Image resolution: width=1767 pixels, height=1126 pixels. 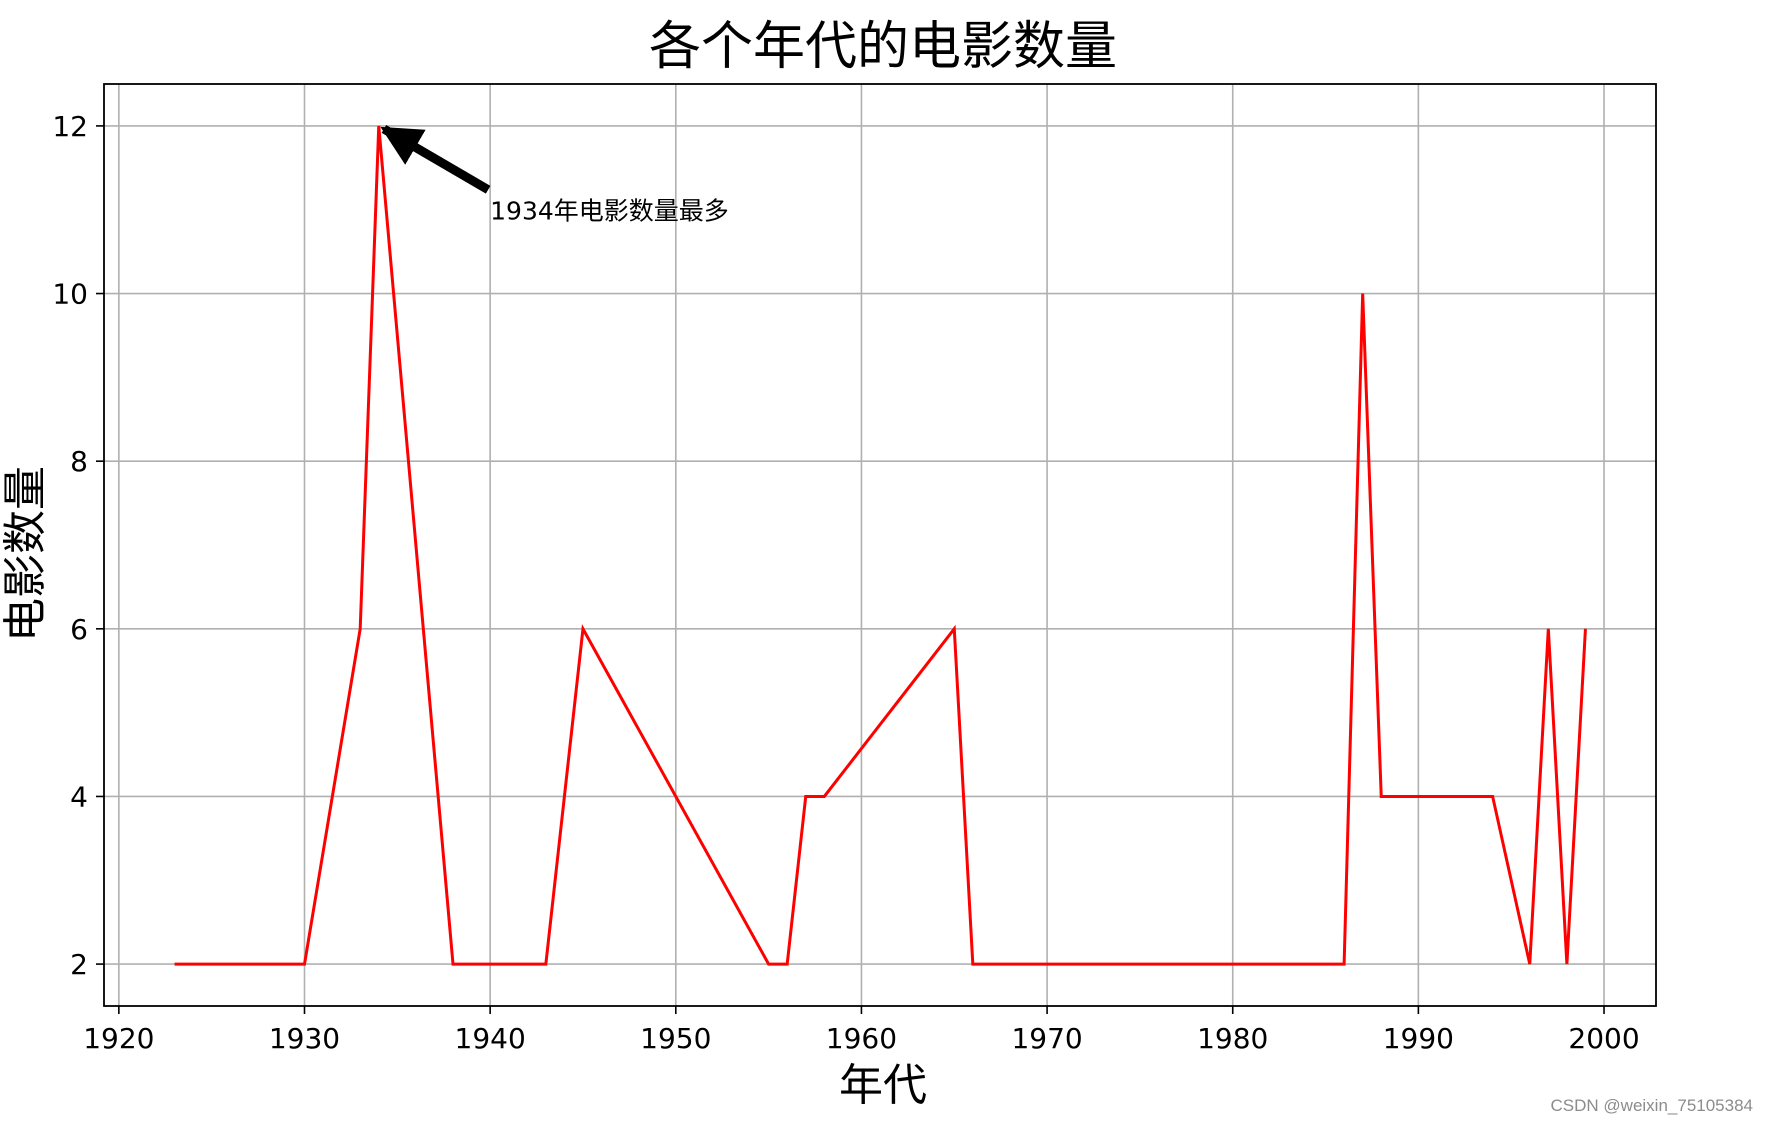 I want to click on annotation-arrow, so click(x=435, y=159).